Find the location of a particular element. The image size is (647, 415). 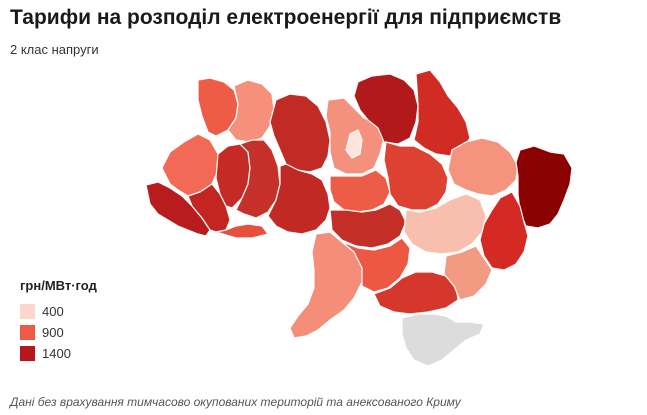

legend-title: грн/МВт·год is located at coordinates (58, 285).